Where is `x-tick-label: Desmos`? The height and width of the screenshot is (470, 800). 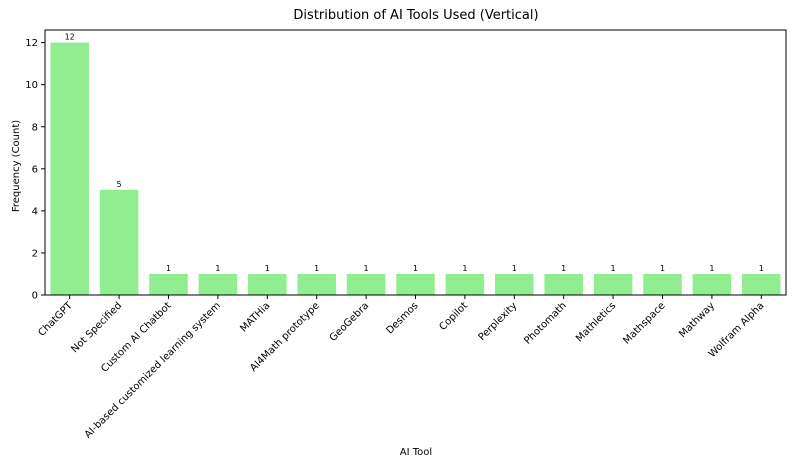 x-tick-label: Desmos is located at coordinates (402, 318).